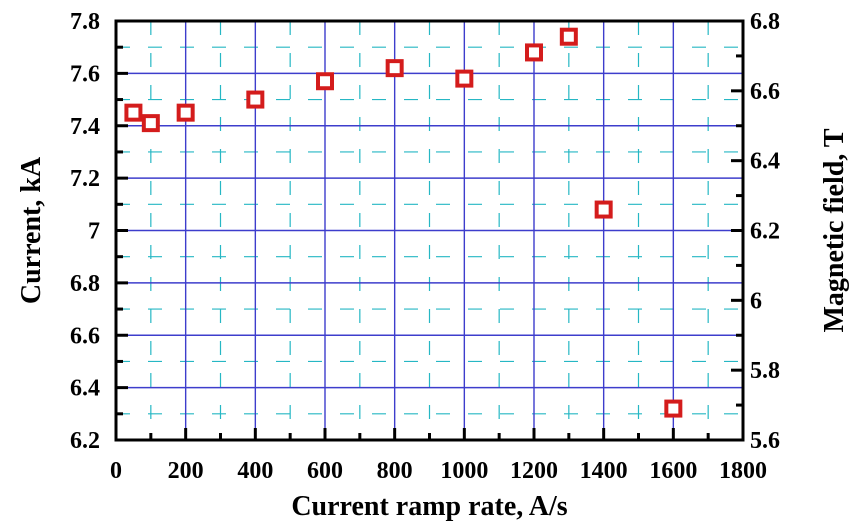  What do you see at coordinates (604, 471) in the screenshot?
I see `x-tick-label: 1400` at bounding box center [604, 471].